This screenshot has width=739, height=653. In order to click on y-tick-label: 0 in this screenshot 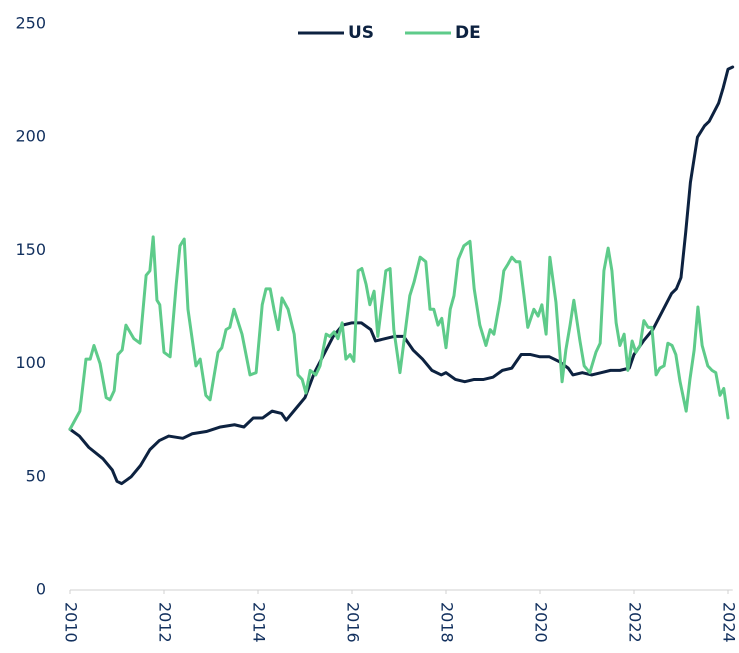, I will do `click(41, 589)`.